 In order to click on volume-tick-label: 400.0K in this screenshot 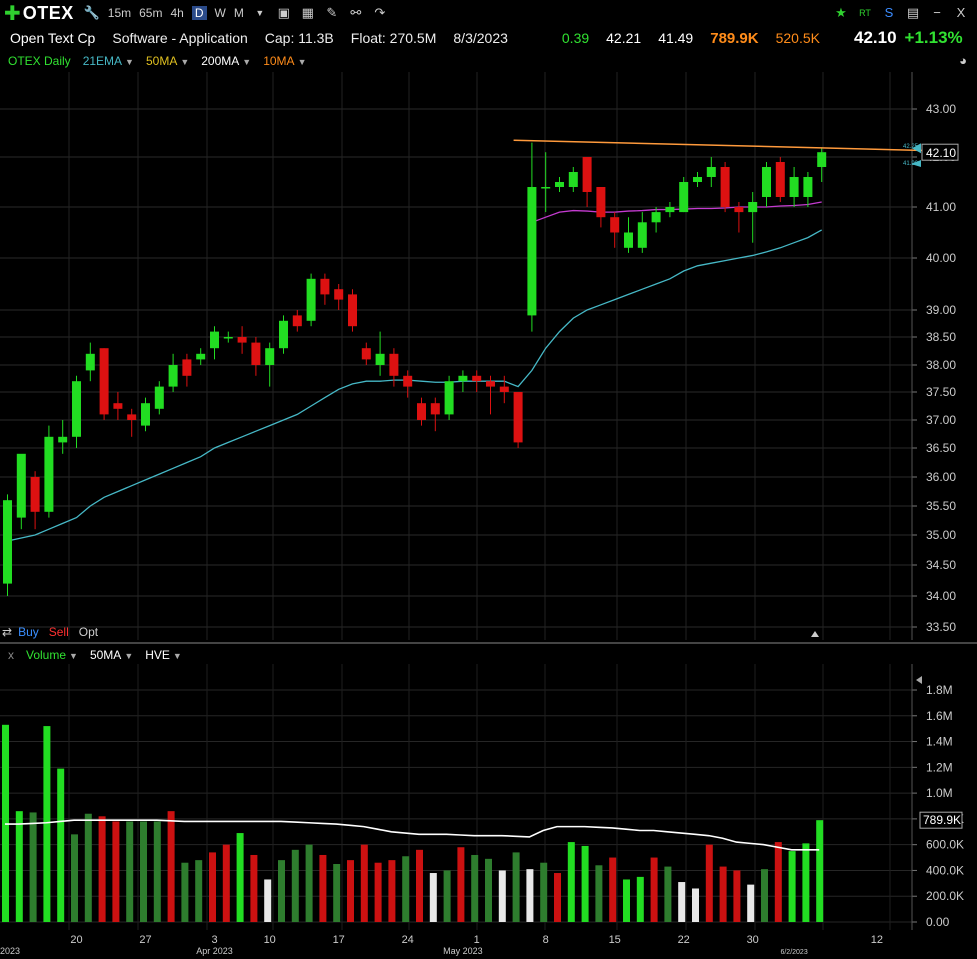, I will do `click(945, 870)`.